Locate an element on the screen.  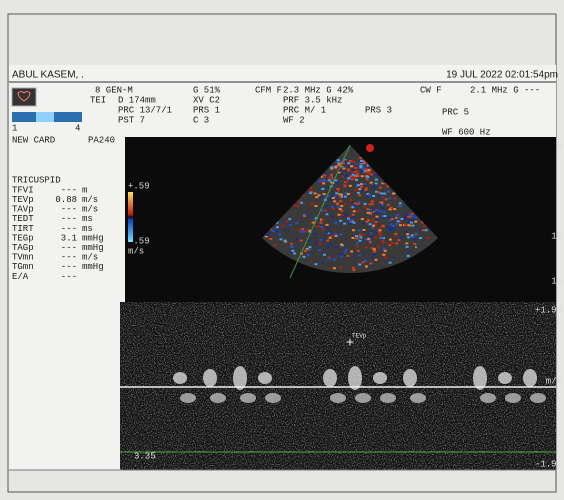
setting: C 3 is located at coordinates (201, 120).